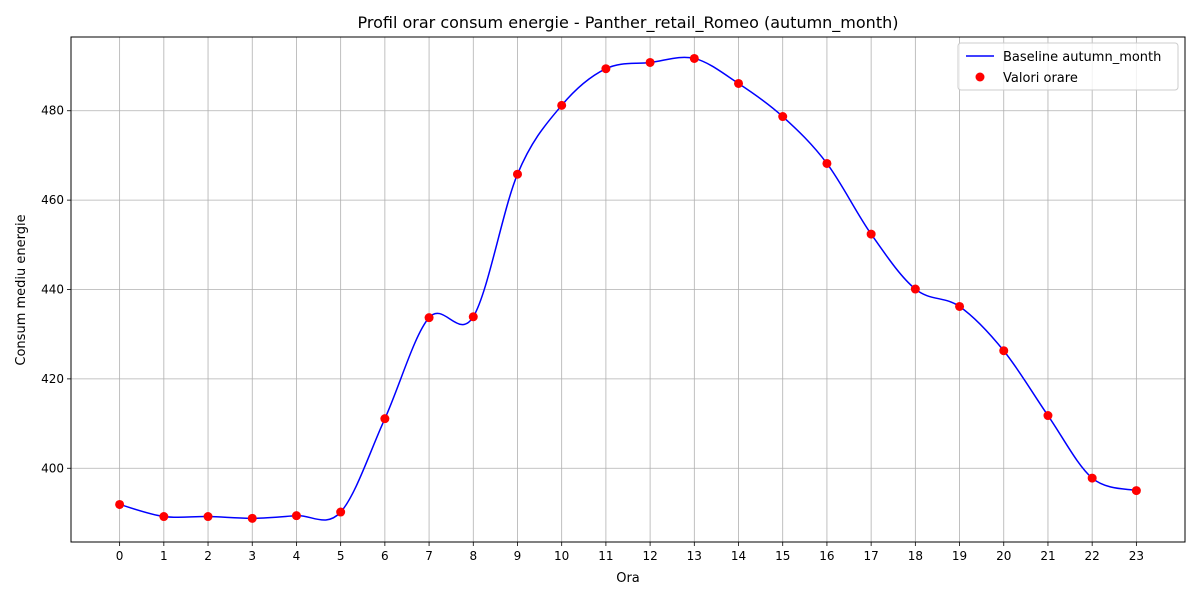 The image size is (1200, 604). I want to click on x-tick-label: 16, so click(826, 556).